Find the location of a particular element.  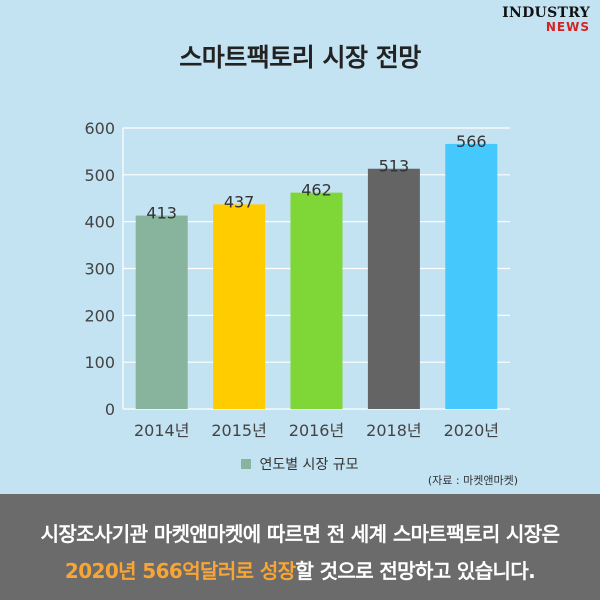

legend-label: 연도별 시장 규모 is located at coordinates (309, 465).